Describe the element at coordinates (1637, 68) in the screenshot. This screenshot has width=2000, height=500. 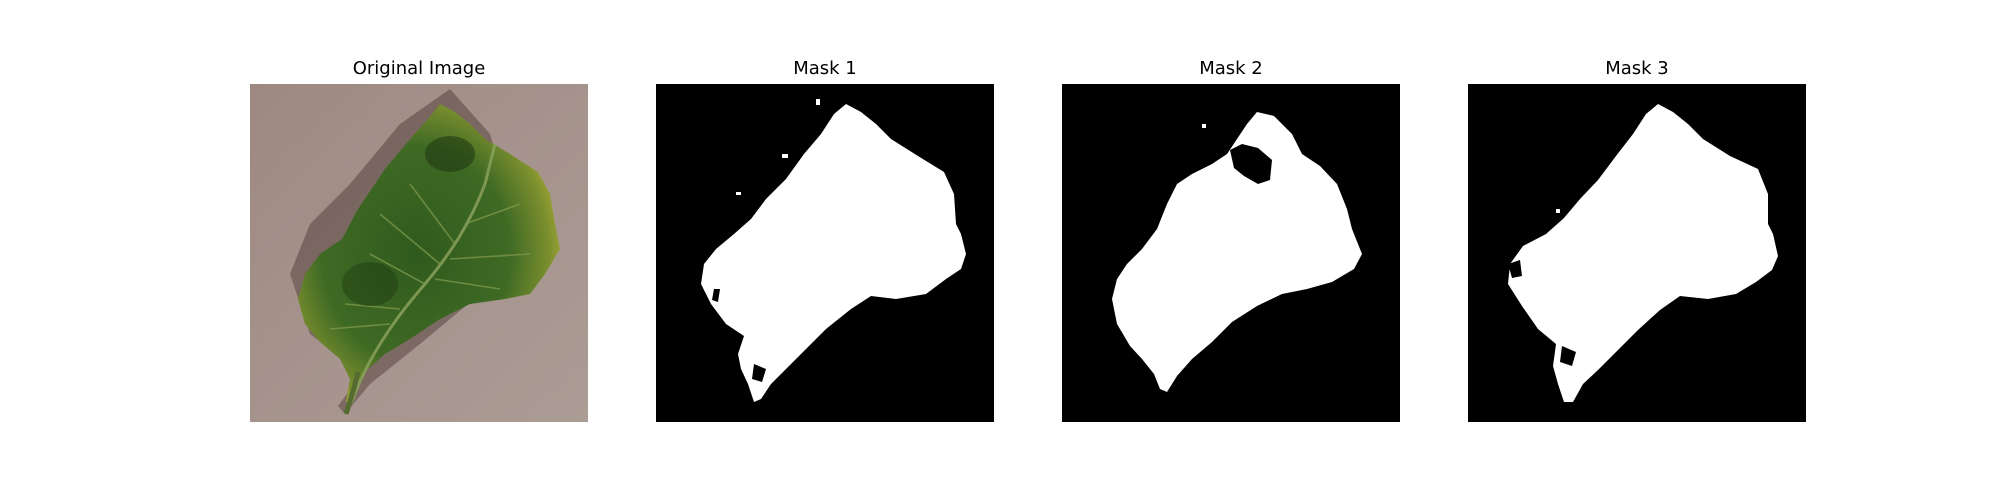
I see `panel-title: Mask 3` at that location.